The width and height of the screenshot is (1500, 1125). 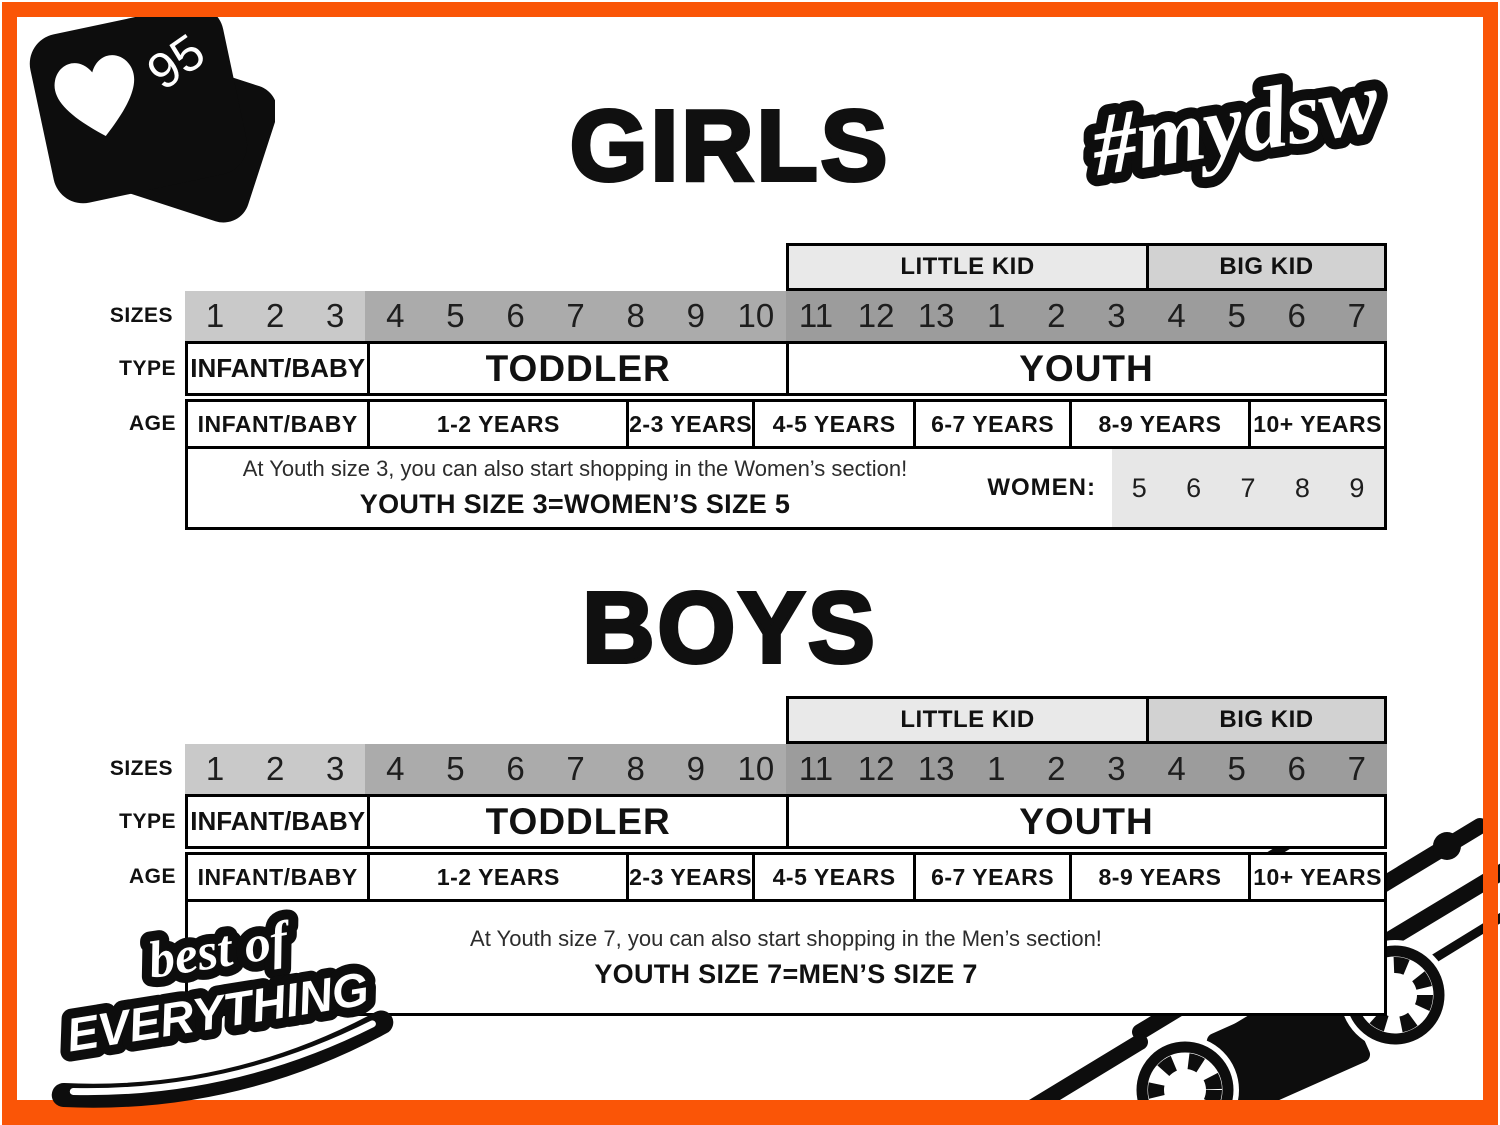 What do you see at coordinates (222, 1058) in the screenshot?
I see `sticker-underline-inner` at bounding box center [222, 1058].